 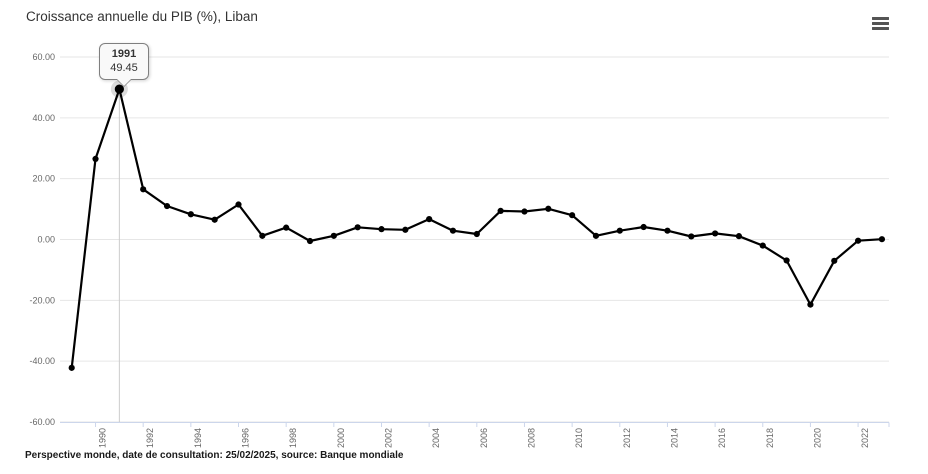 I want to click on hamburger-menu-icon, so click(x=880, y=23).